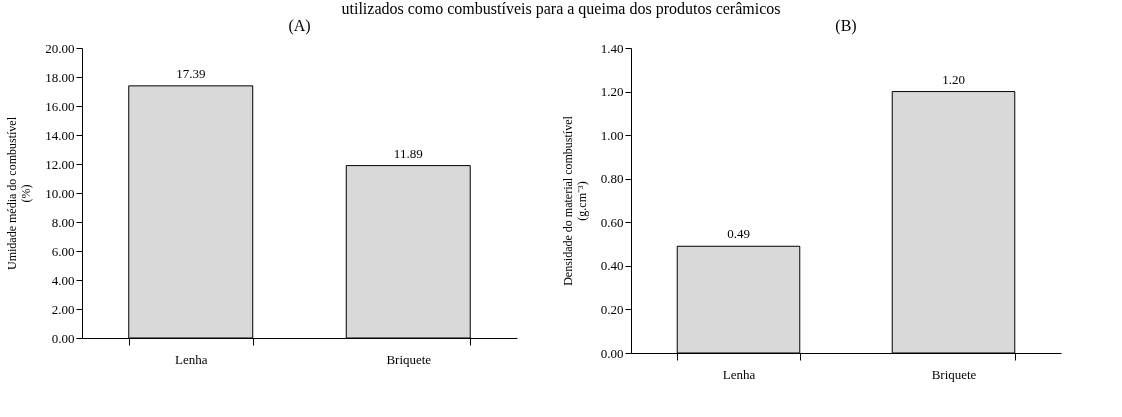  Describe the element at coordinates (60, 77) in the screenshot. I see `y-tick-label: 18.00` at that location.